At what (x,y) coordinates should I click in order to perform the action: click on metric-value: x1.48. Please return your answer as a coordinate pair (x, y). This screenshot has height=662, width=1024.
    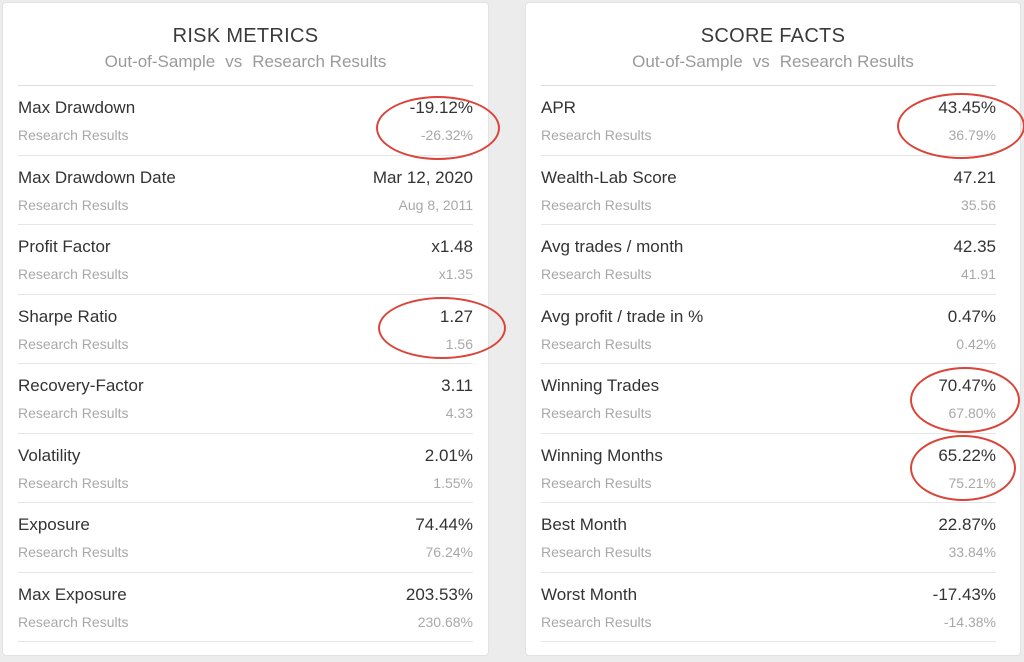
    Looking at the image, I should click on (452, 246).